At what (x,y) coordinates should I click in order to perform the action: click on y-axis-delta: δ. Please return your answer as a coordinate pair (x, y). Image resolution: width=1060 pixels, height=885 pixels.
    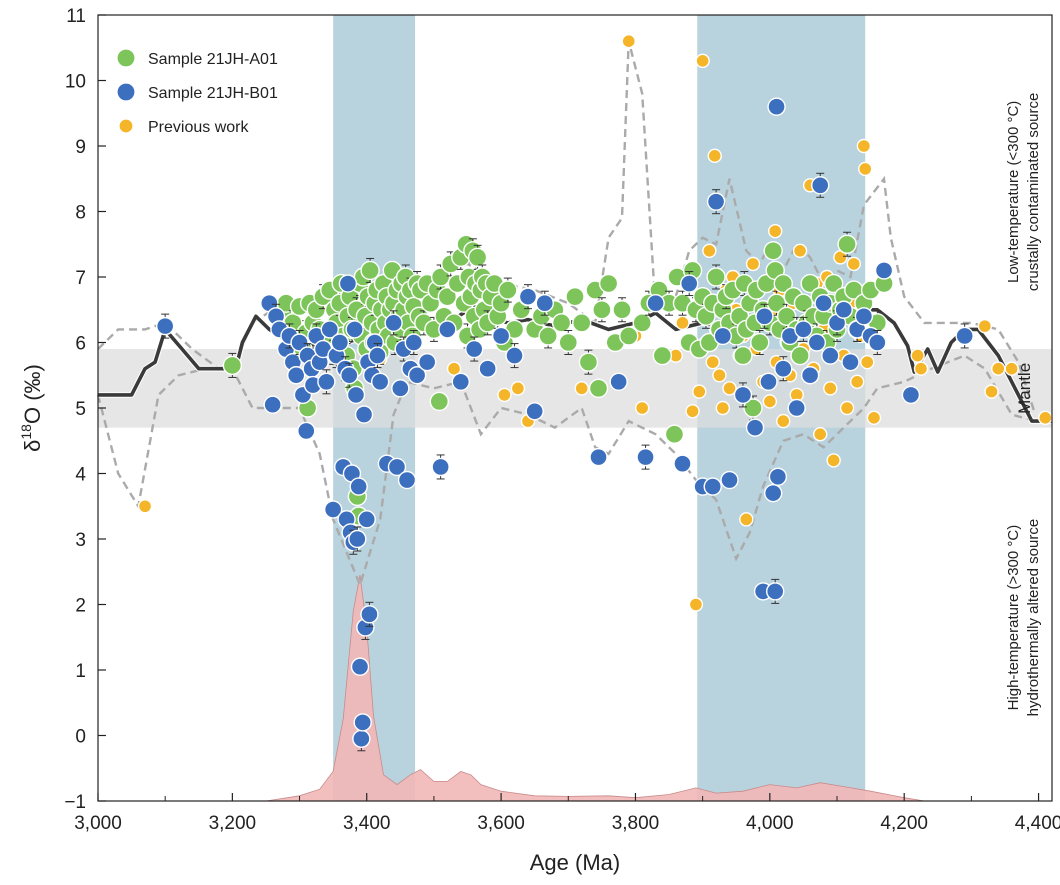
    Looking at the image, I should click on (32, 446).